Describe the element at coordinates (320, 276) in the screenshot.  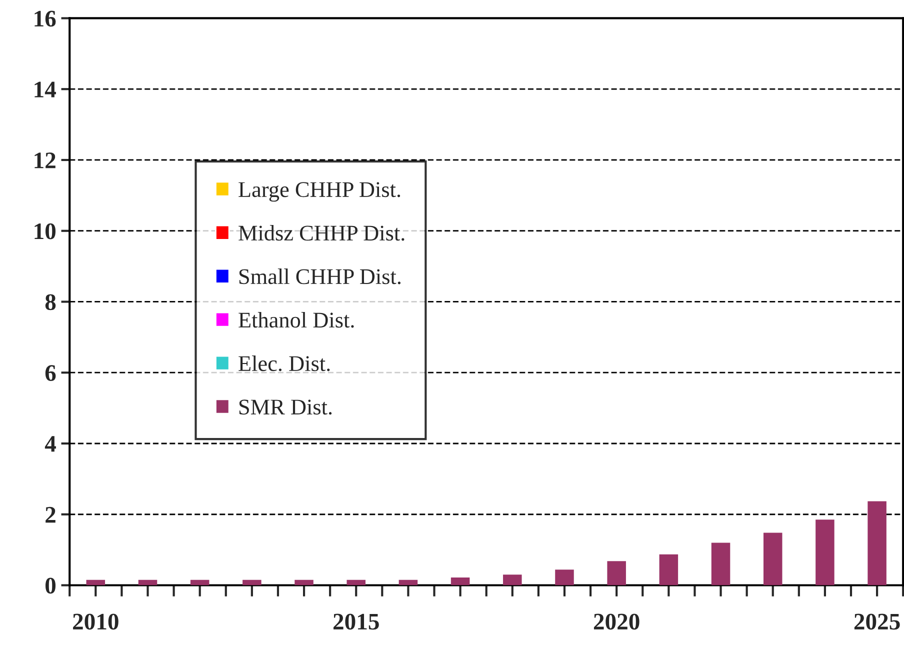
I see `legend-label: Small CHHP Dist.` at that location.